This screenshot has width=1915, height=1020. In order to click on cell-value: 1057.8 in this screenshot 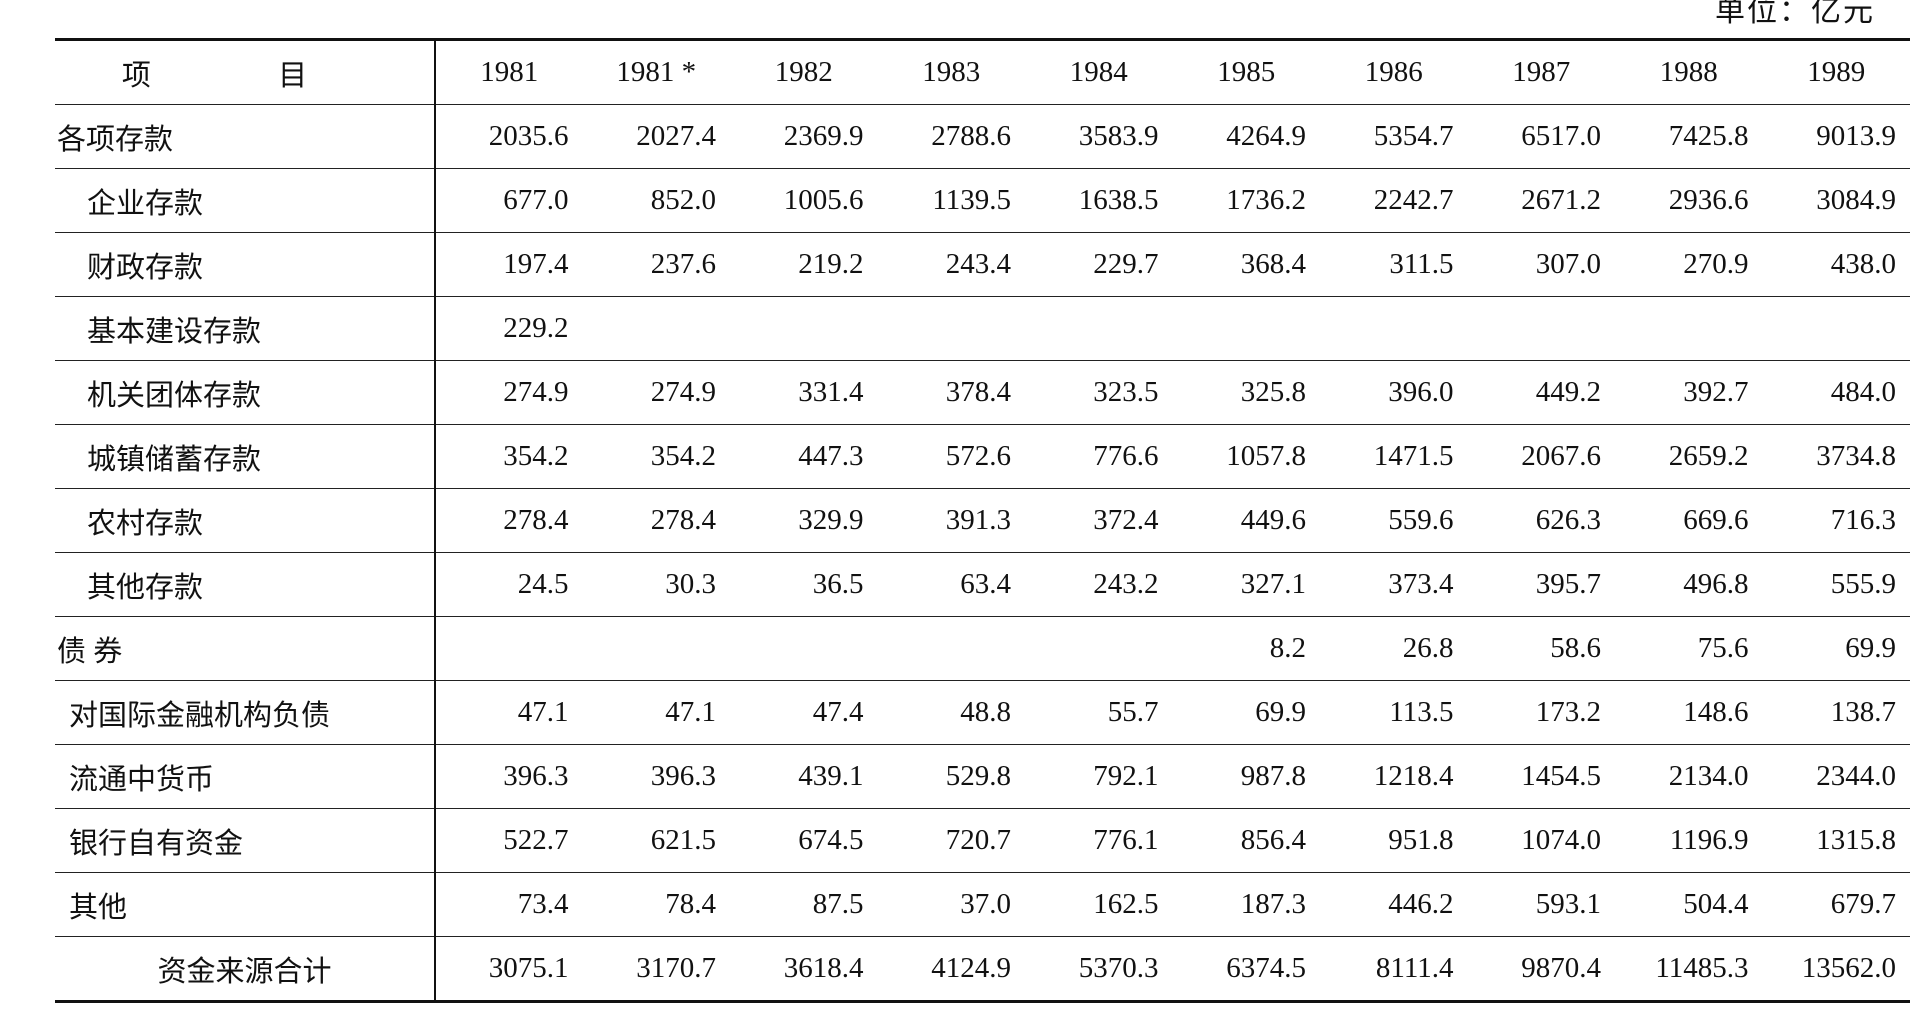, I will do `click(1246, 456)`.